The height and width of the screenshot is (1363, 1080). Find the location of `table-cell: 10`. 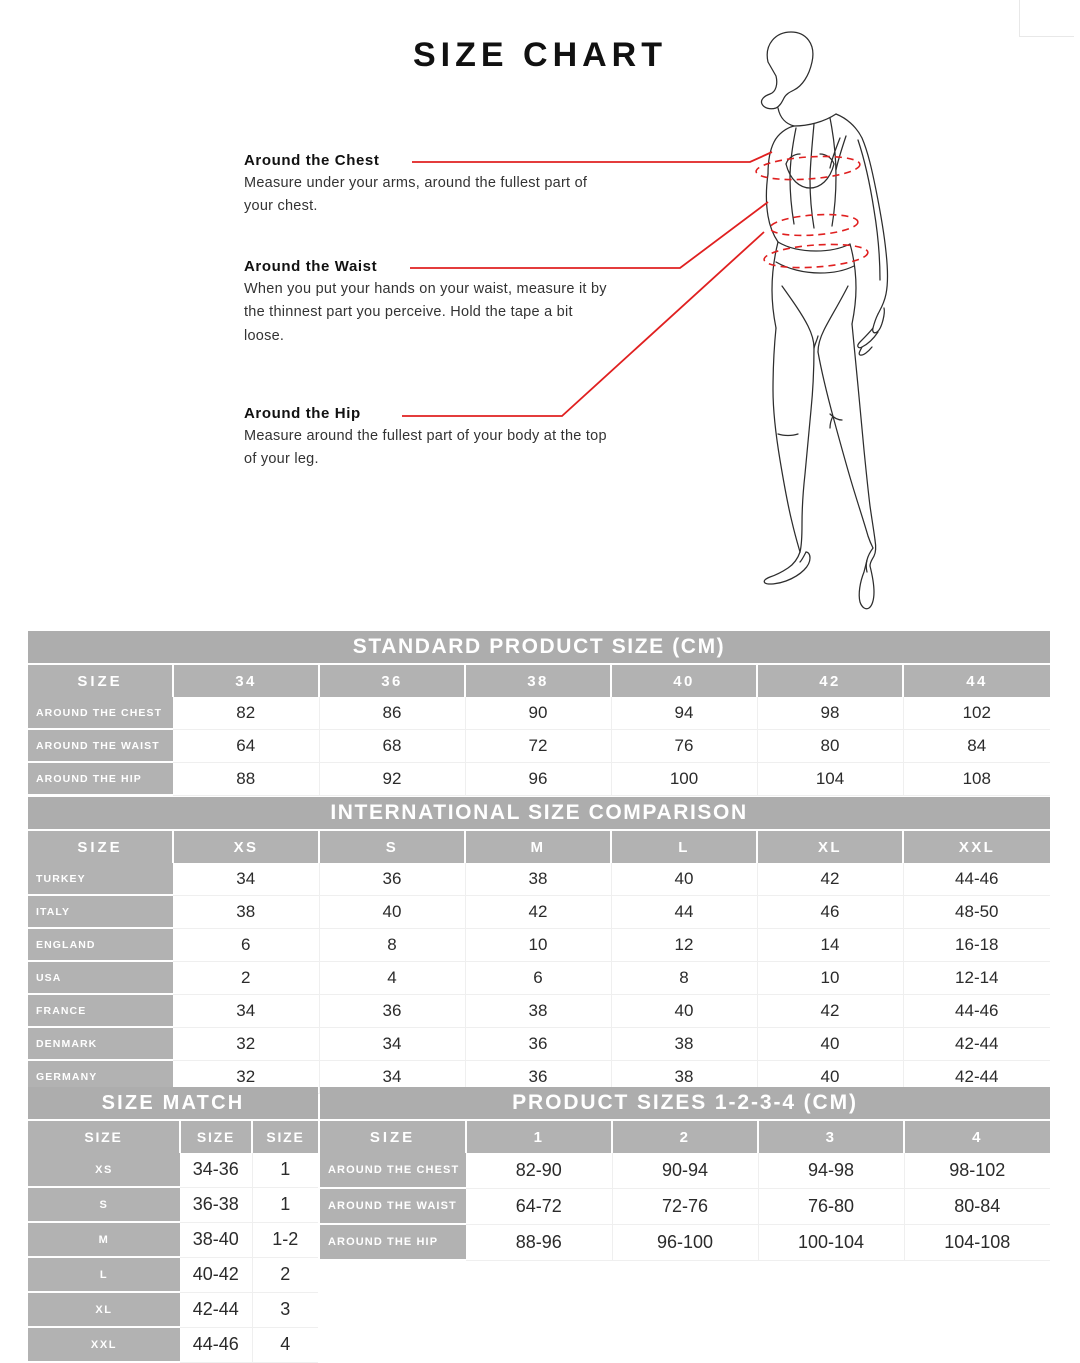

table-cell: 10 is located at coordinates (538, 945).